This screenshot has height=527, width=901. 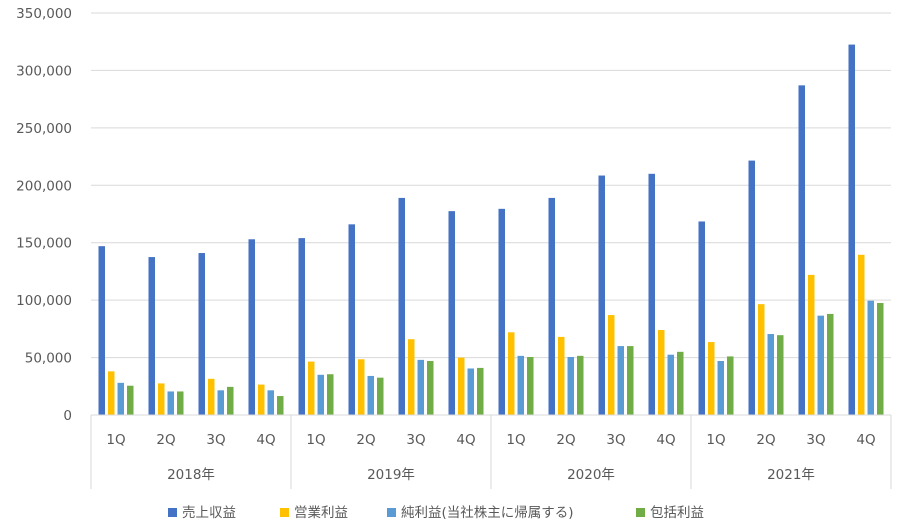 I want to click on x-group-label: 2018年, so click(x=191, y=475).